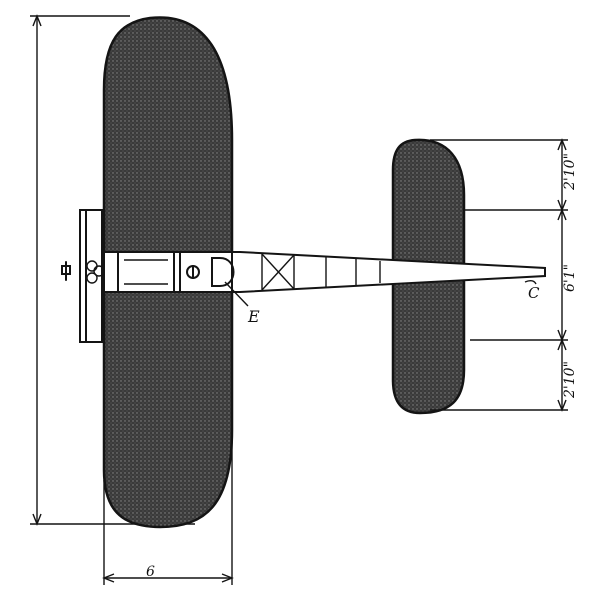 Image resolution: width=600 pixels, height=597 pixels. Describe the element at coordinates (83, 272) in the screenshot. I see `propeller-hub` at that location.